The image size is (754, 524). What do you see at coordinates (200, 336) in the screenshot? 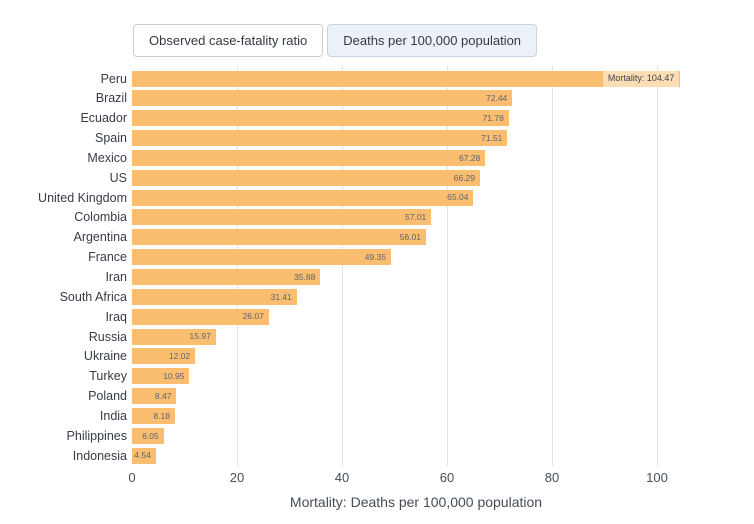
I see `bar-value-label: 15.97` at bounding box center [200, 336].